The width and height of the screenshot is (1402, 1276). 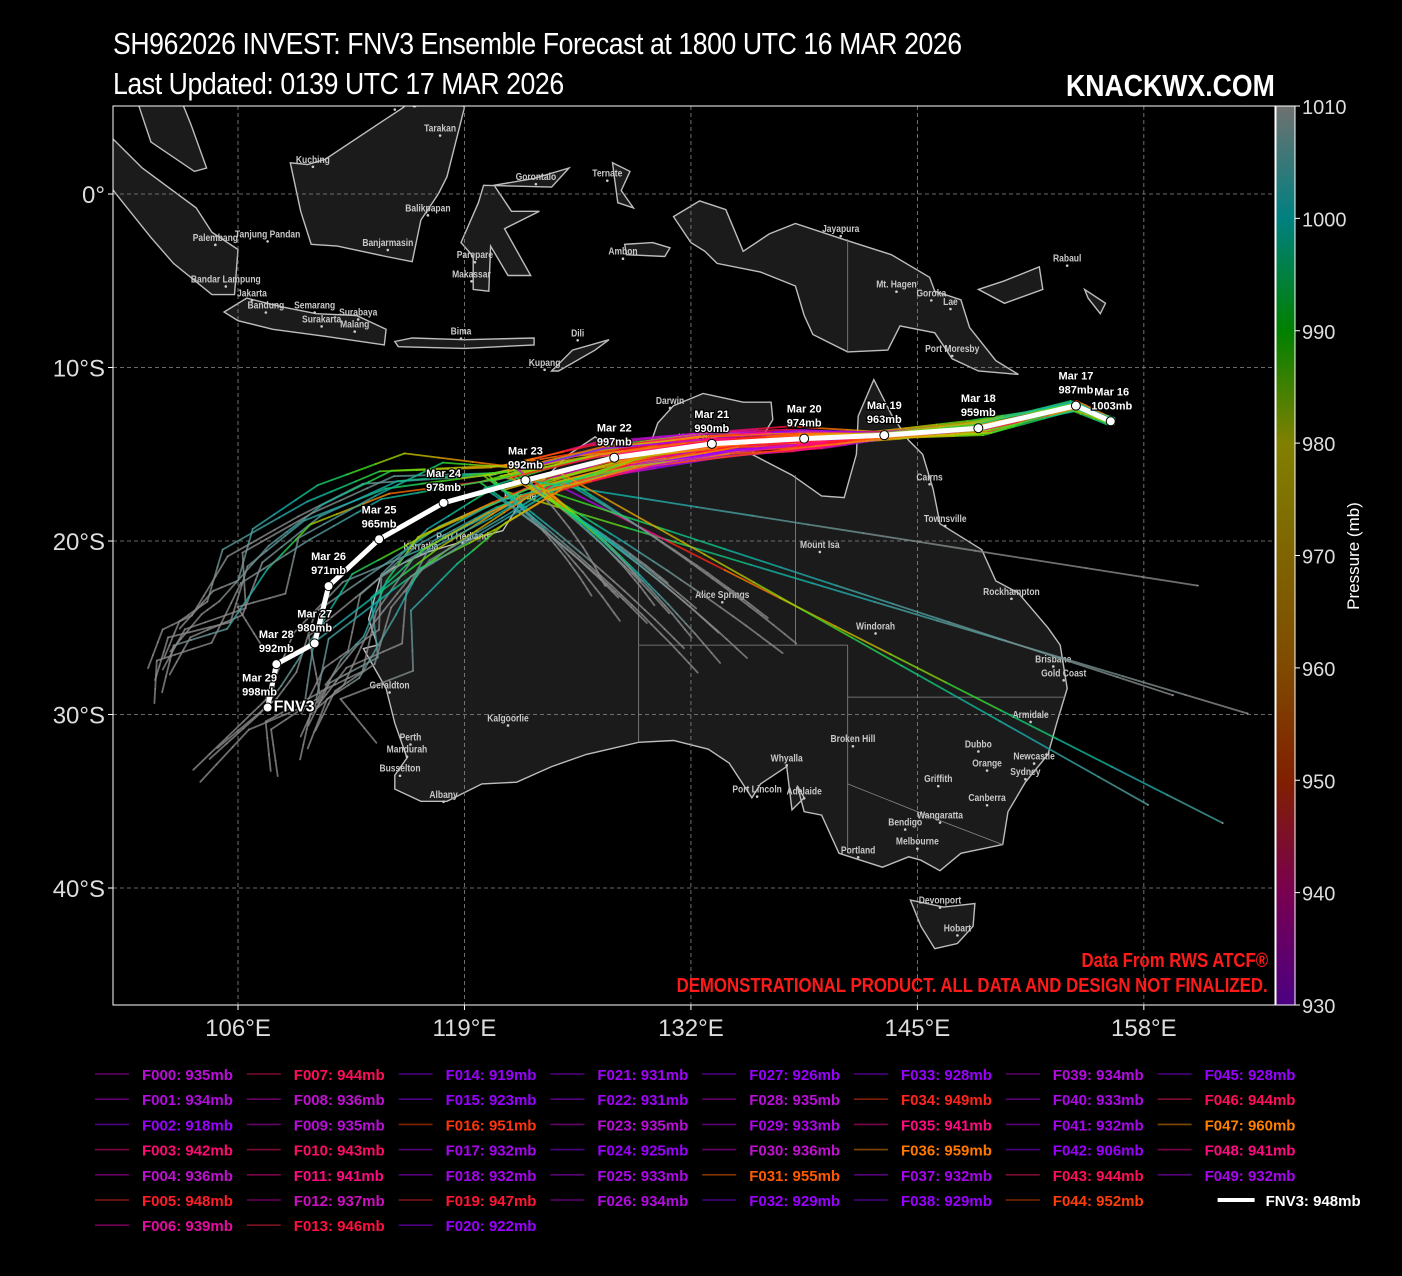 I want to click on legend-item: F045: 928mb, so click(x=1226, y=1075).